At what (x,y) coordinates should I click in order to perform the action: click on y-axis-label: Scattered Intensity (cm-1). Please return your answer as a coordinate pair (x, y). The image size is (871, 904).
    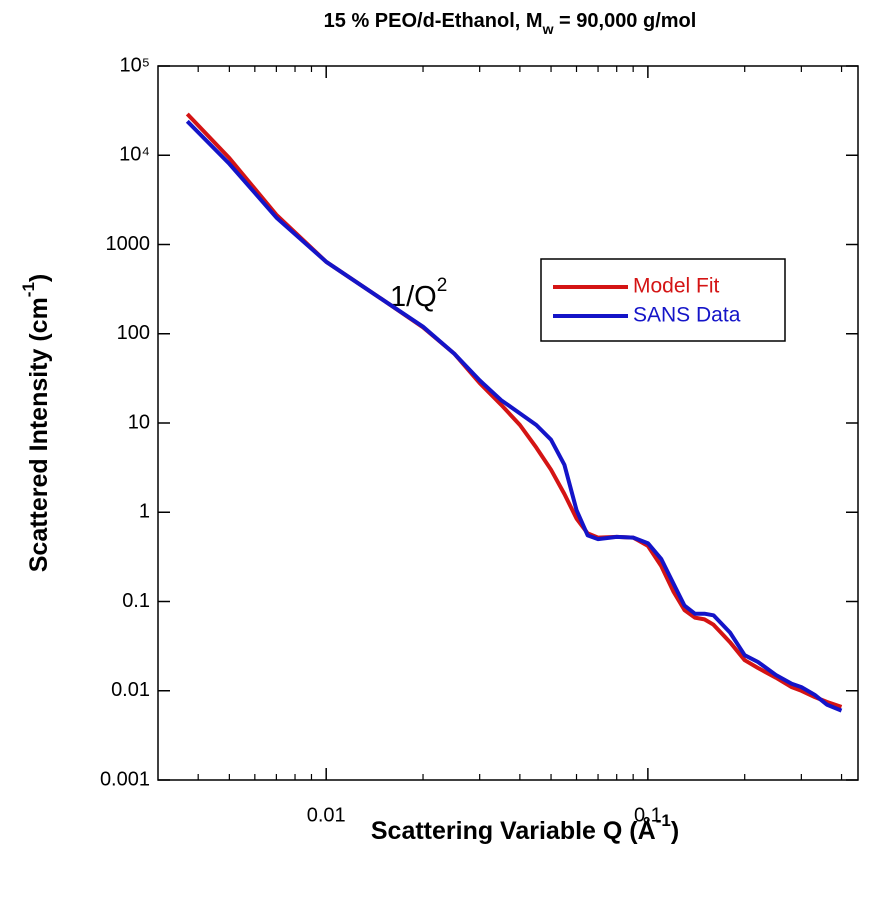
    Looking at the image, I should click on (35, 423).